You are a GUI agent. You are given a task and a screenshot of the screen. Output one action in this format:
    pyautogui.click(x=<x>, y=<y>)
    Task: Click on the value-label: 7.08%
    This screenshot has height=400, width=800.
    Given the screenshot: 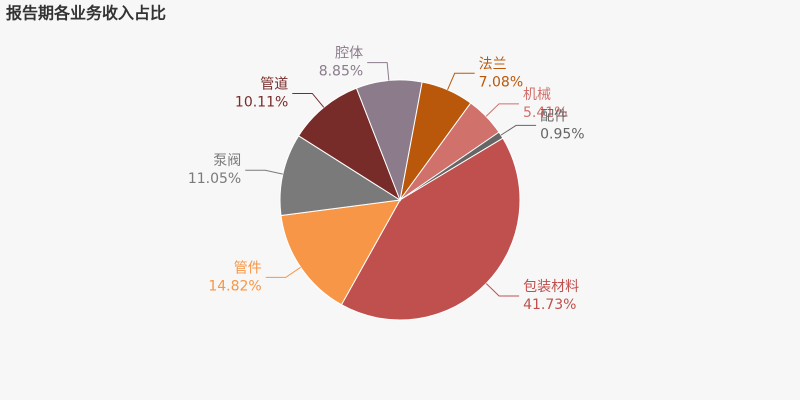 What is the action you would take?
    pyautogui.click(x=501, y=82)
    